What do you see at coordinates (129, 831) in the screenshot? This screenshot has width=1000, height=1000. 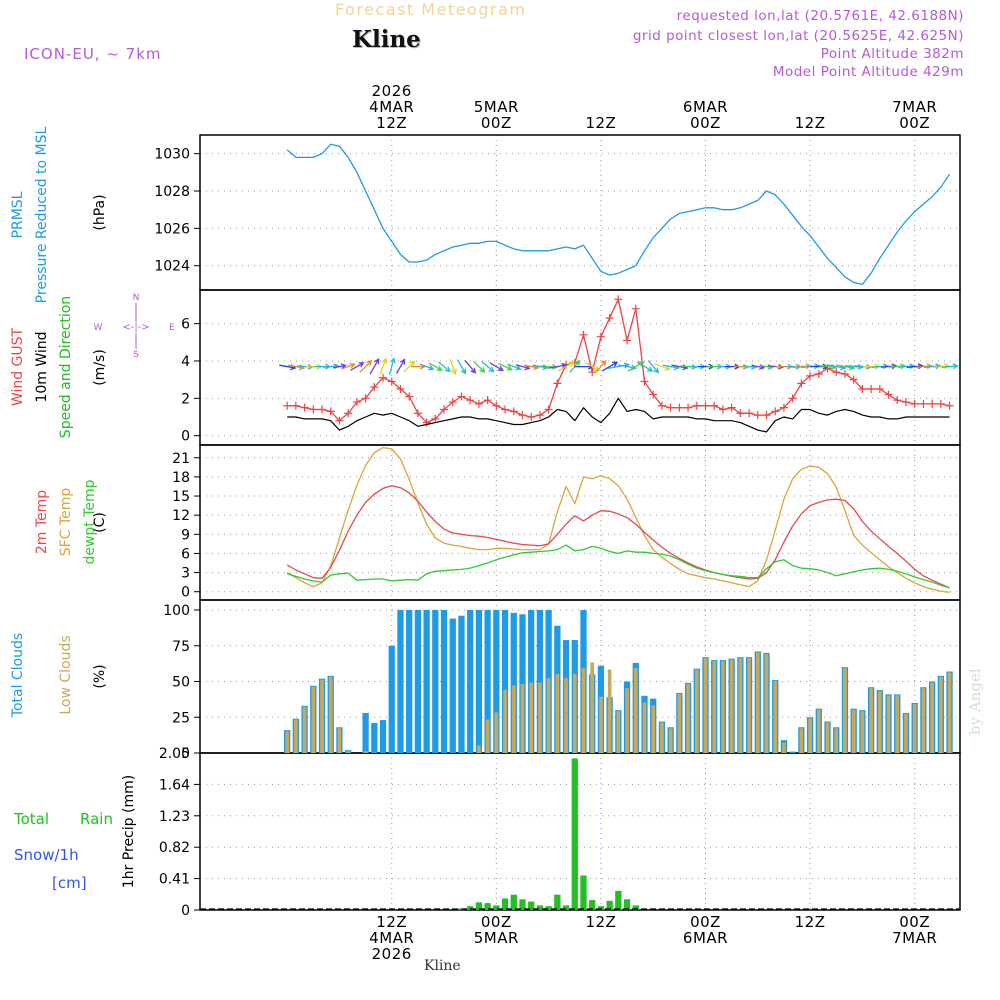 I see `y-axis-unit: 1hr Precip (mm)` at bounding box center [129, 831].